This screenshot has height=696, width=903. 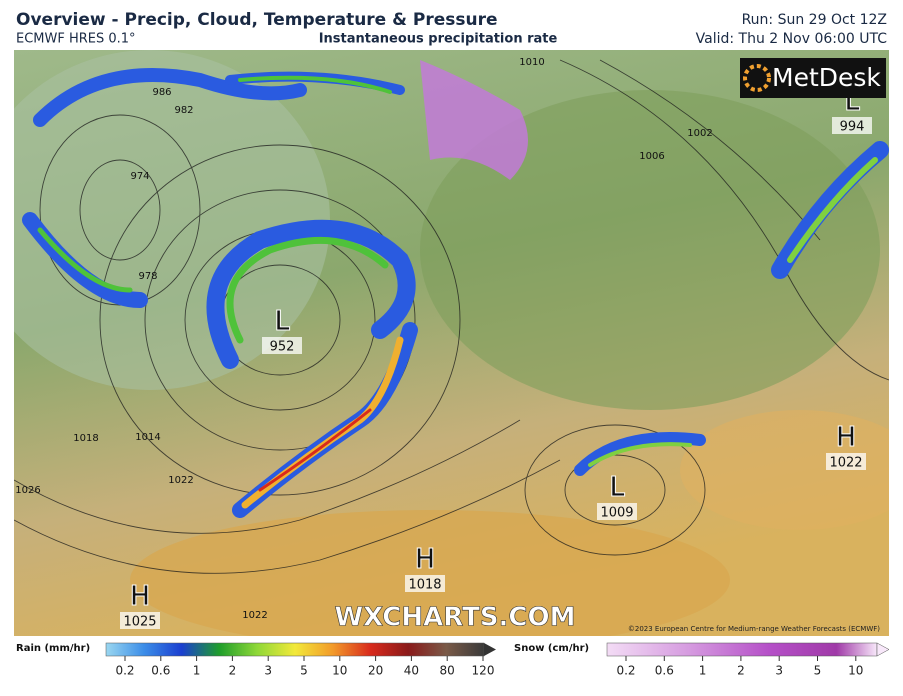 I want to click on isobar-label: 1018, so click(x=85, y=438).